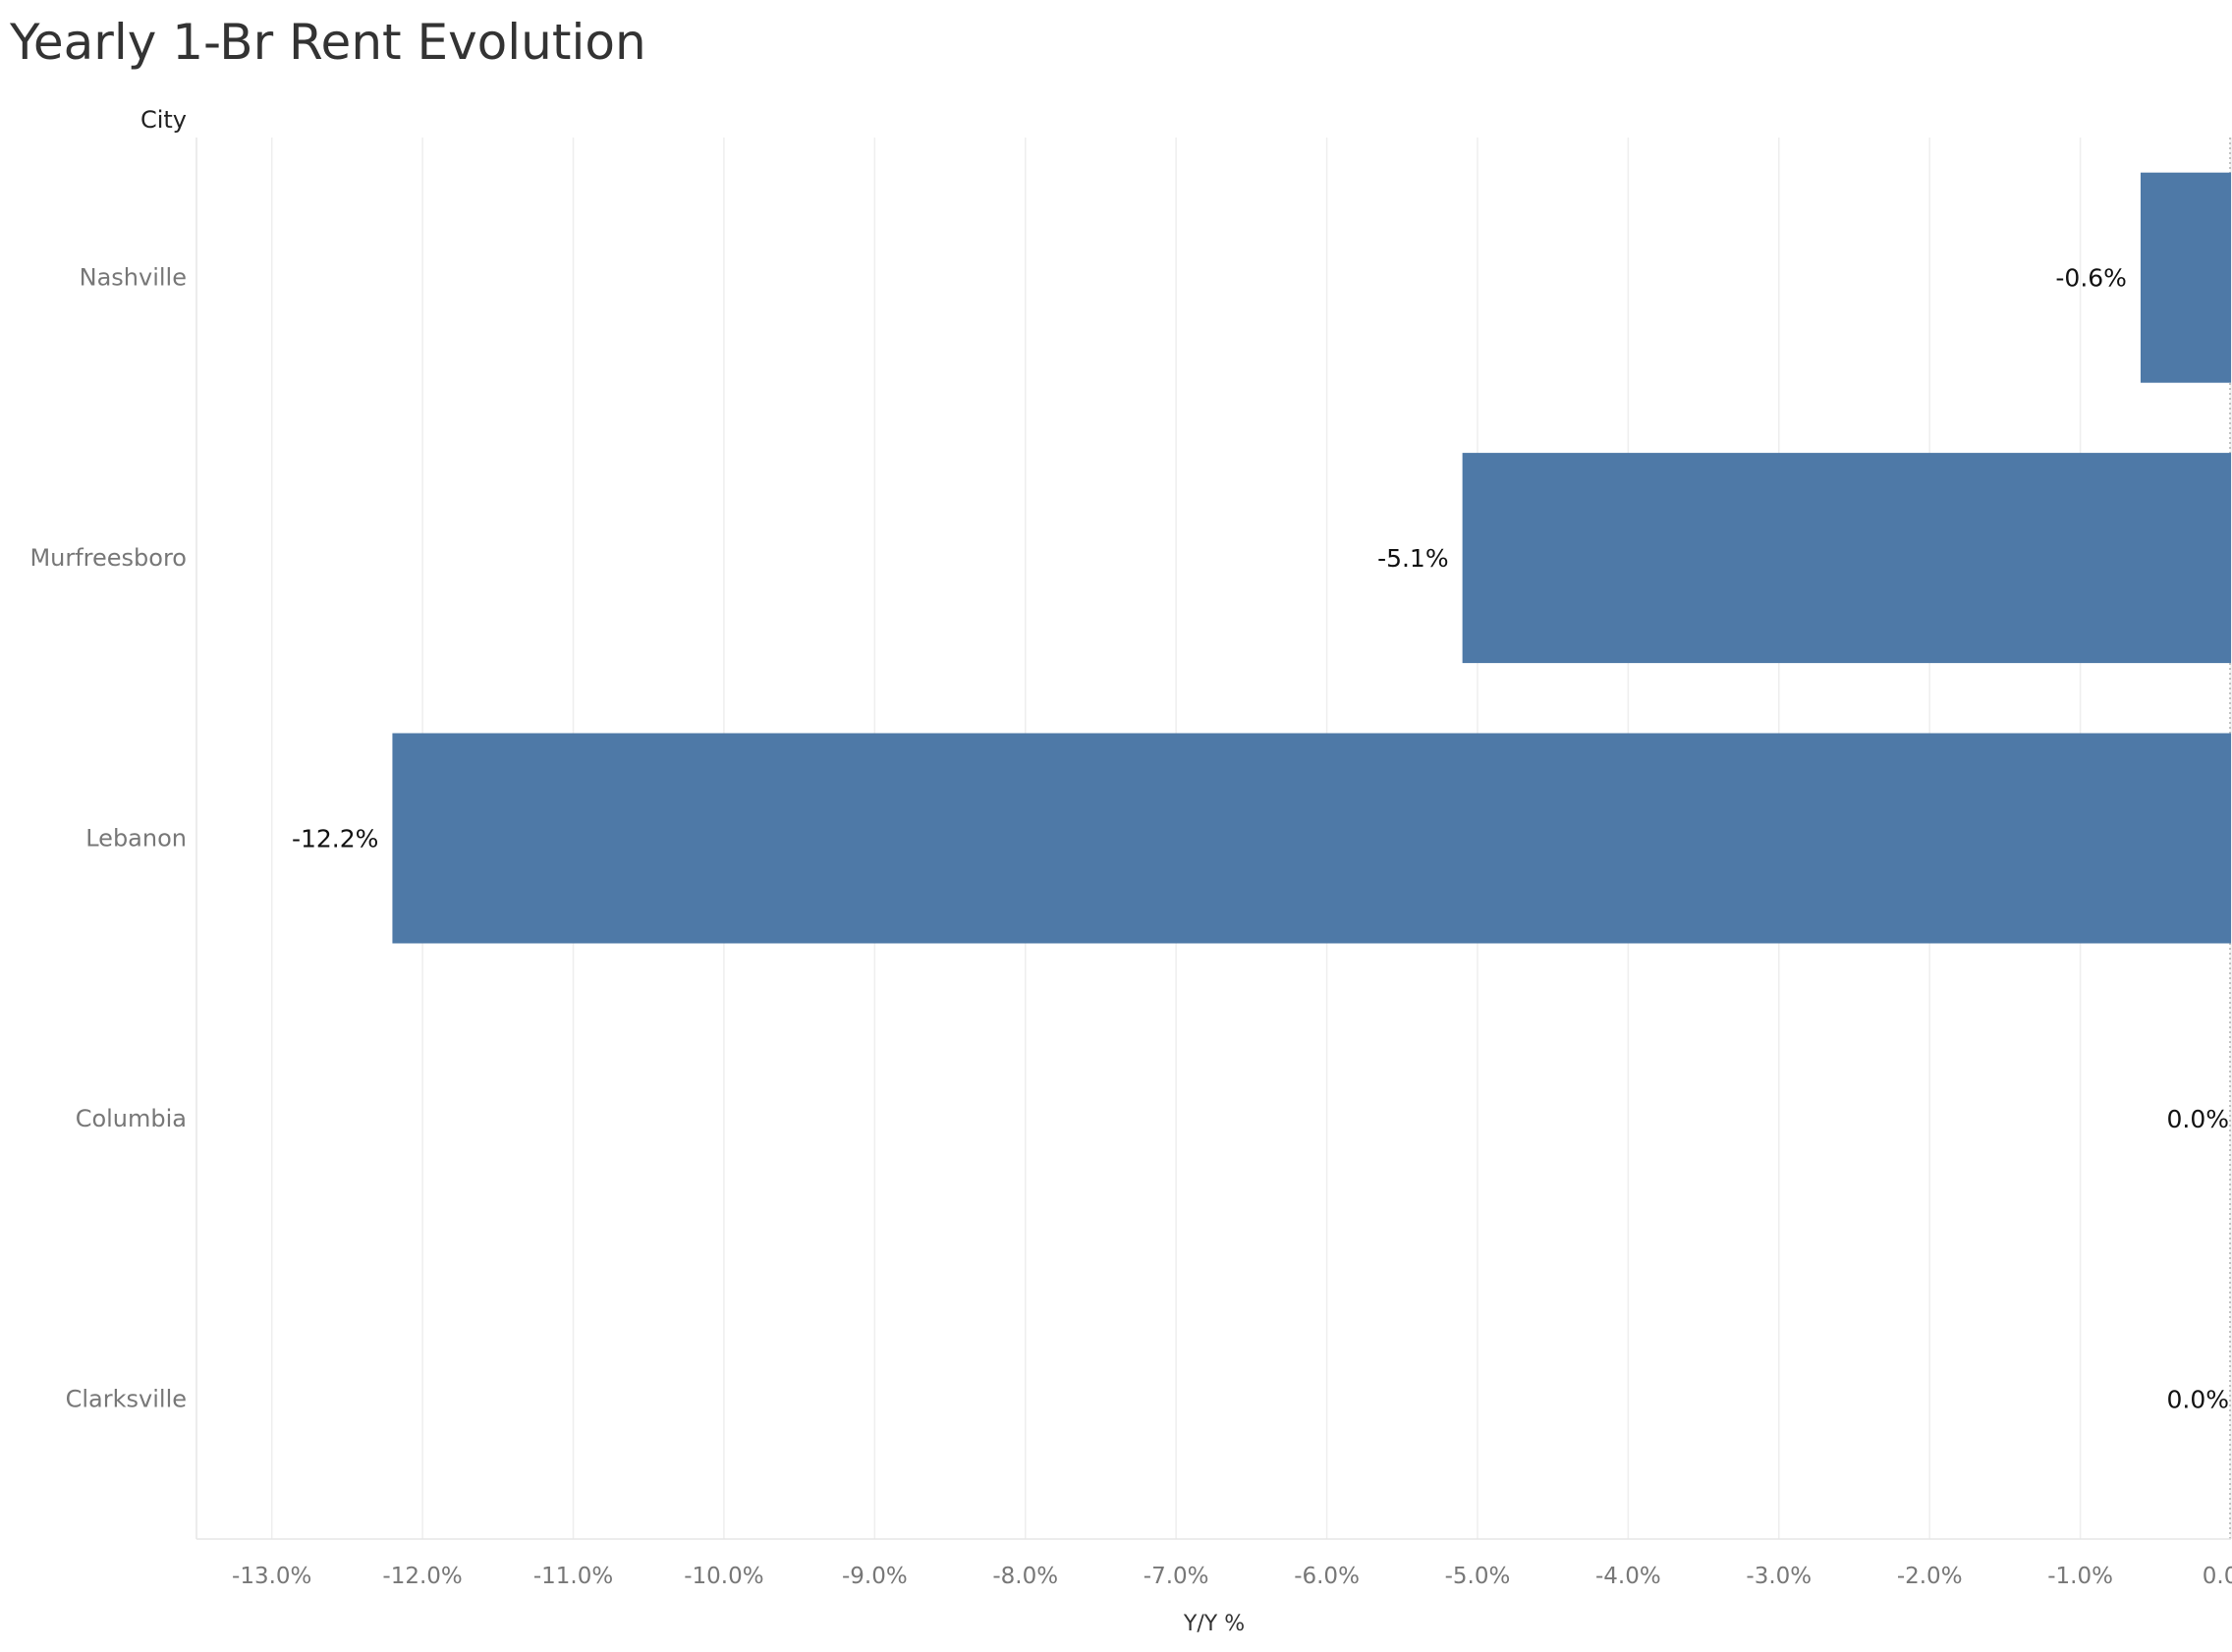 Image resolution: width=2232 pixels, height=1652 pixels. I want to click on bar-value-label: -0.6%, so click(2091, 278).